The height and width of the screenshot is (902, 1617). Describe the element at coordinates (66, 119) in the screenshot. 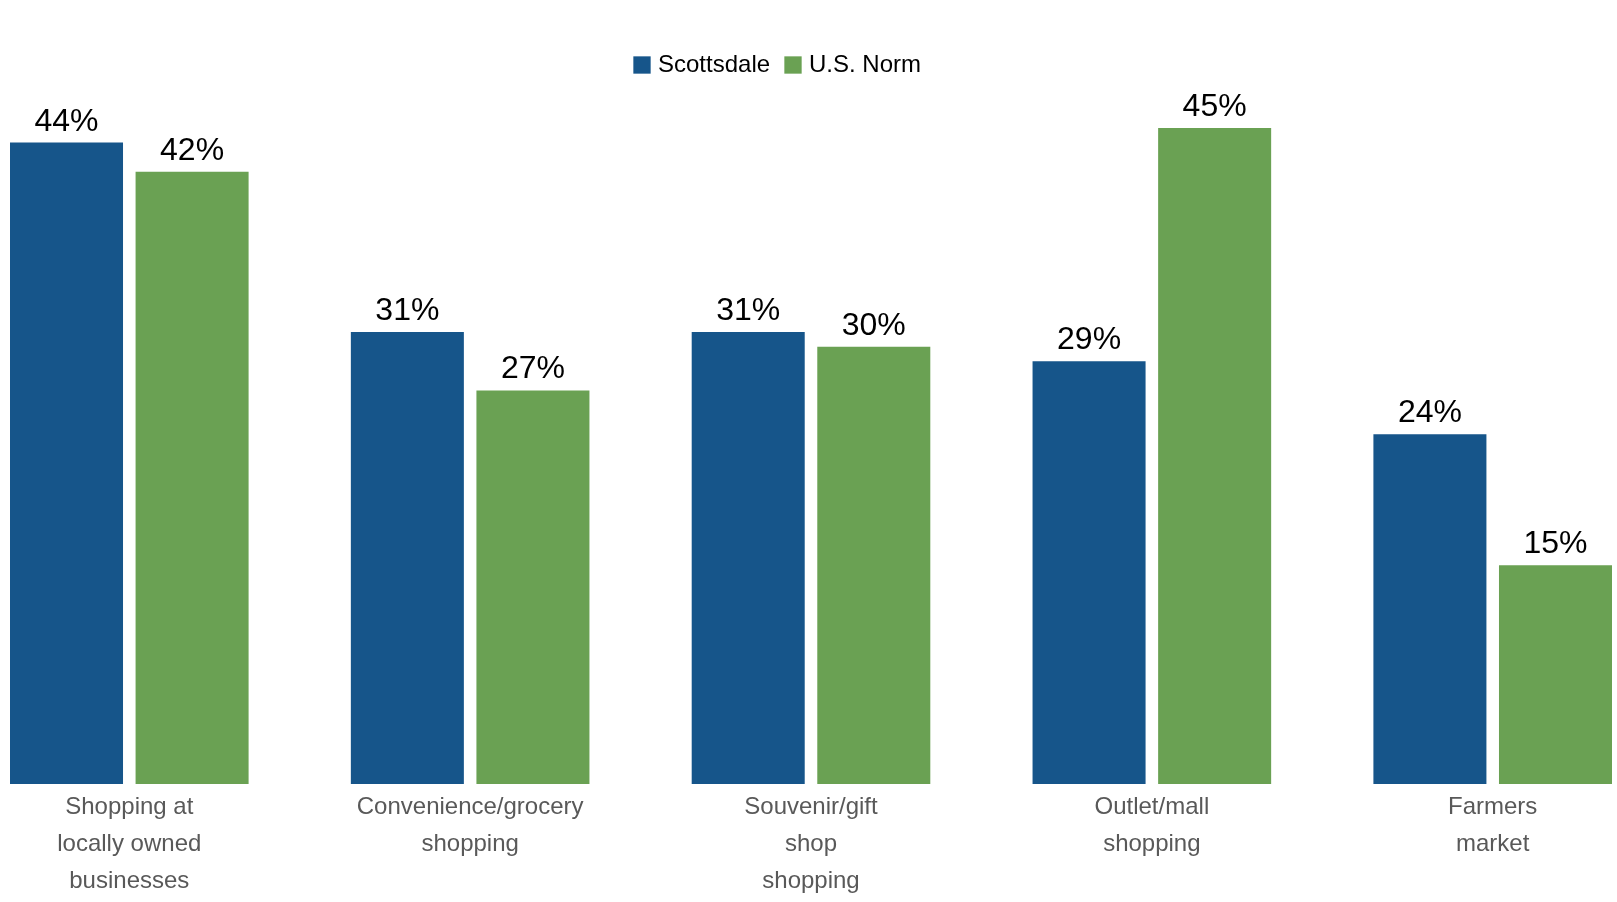

I see `data-label: 44%` at that location.